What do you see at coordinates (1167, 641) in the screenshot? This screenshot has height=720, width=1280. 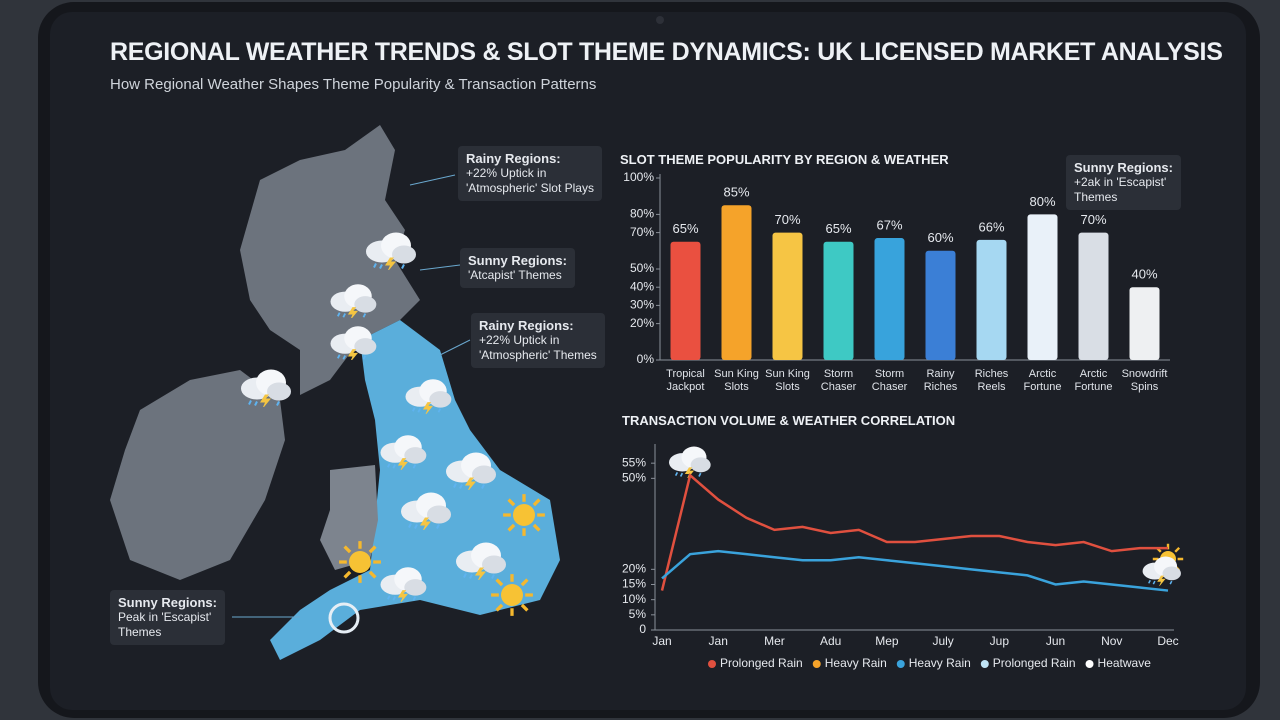 I see `x-tick-label: Dec` at bounding box center [1167, 641].